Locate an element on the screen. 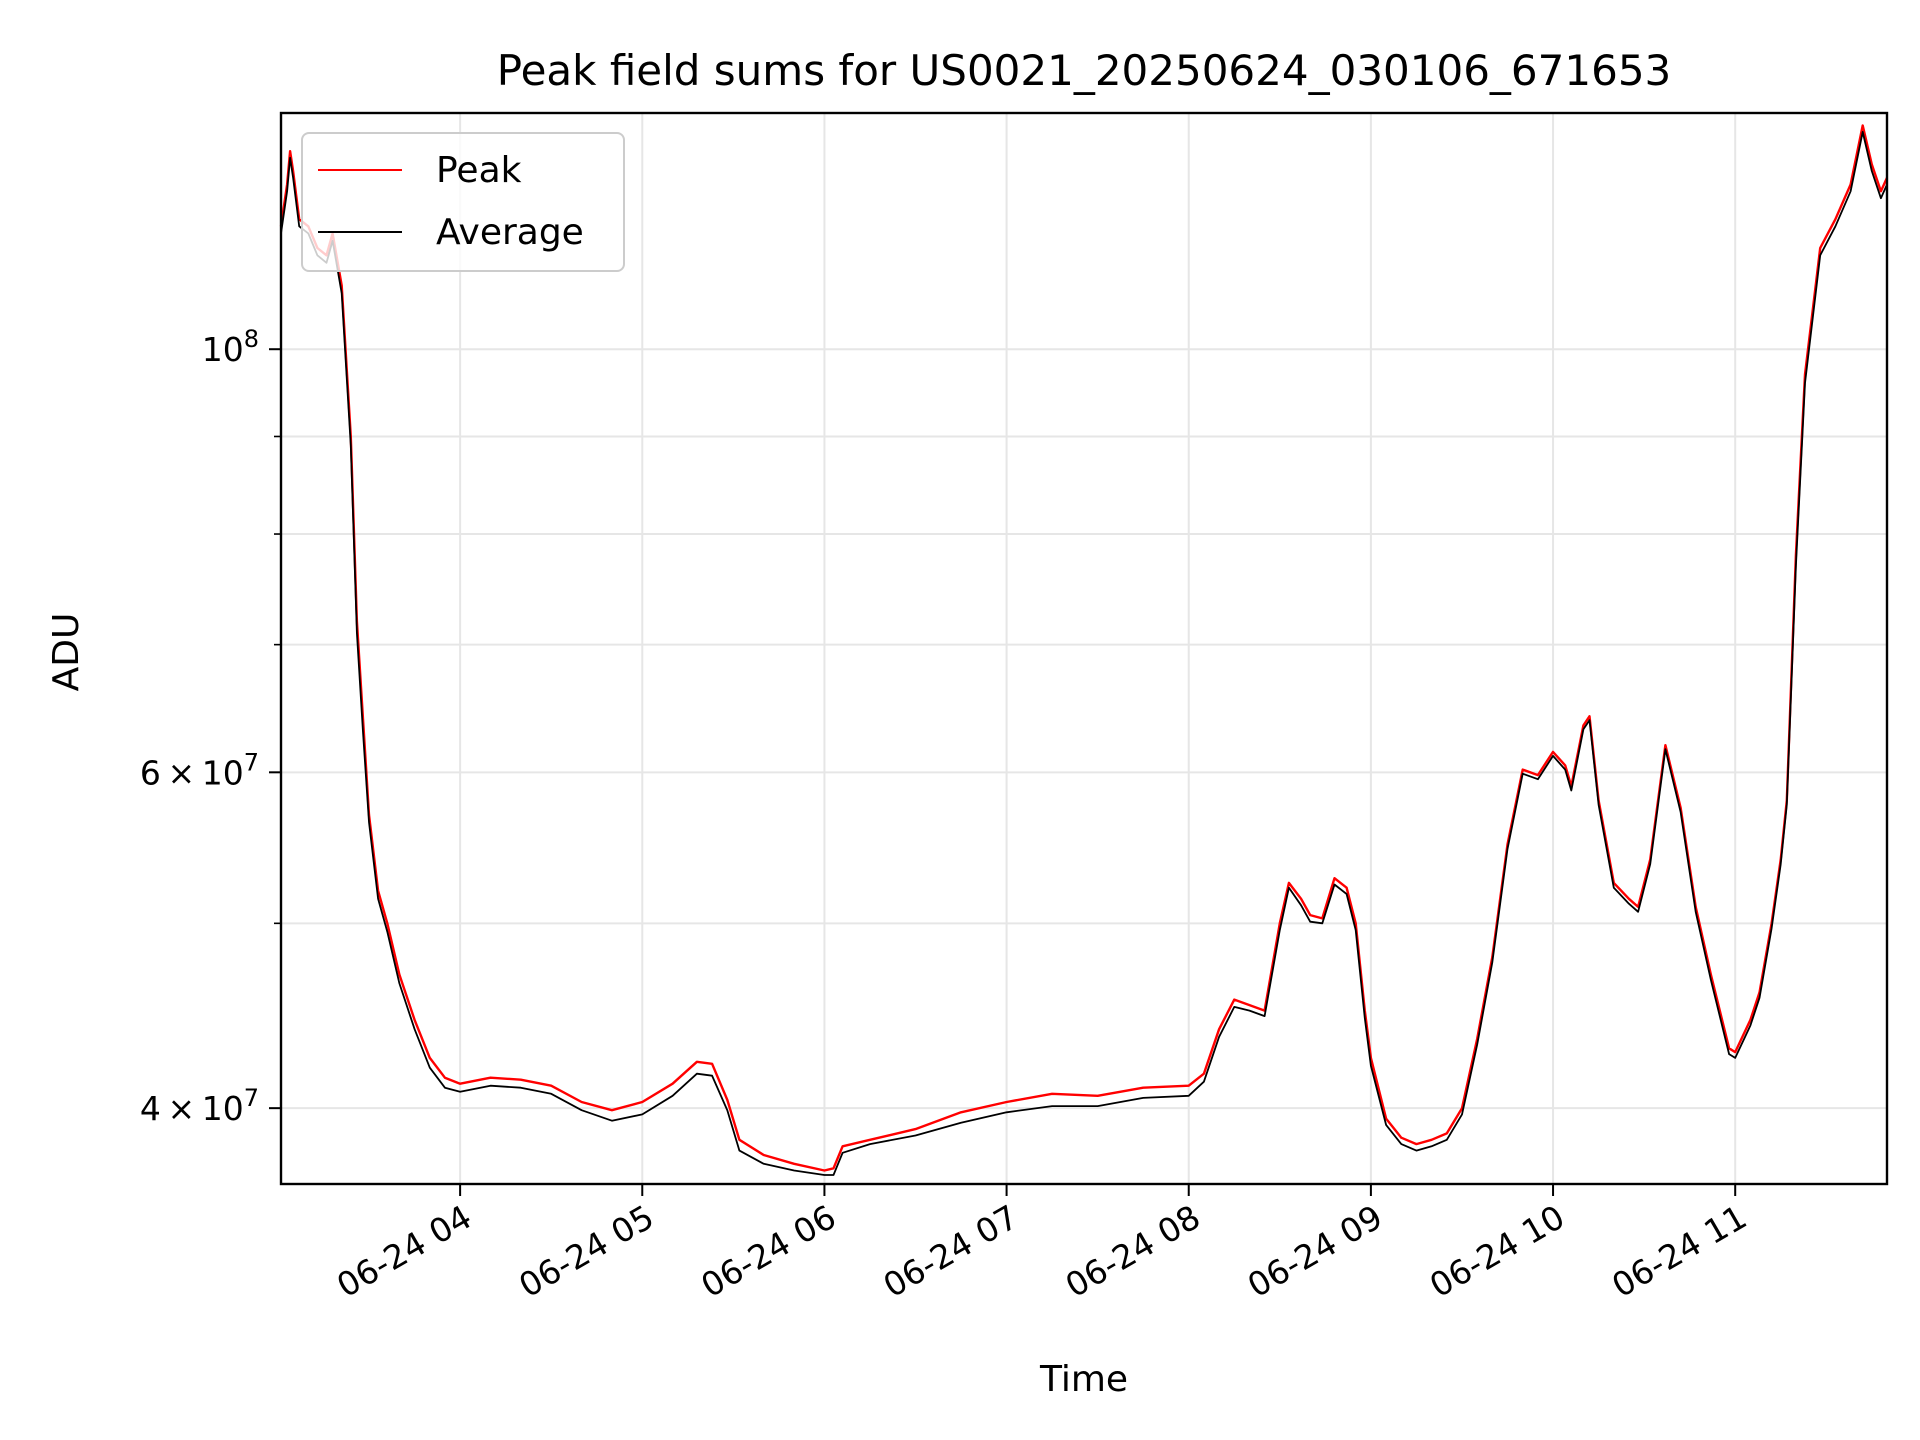 This screenshot has height=1440, width=1920. y-tick-label: 6 × 10⁷ is located at coordinates (199, 770).